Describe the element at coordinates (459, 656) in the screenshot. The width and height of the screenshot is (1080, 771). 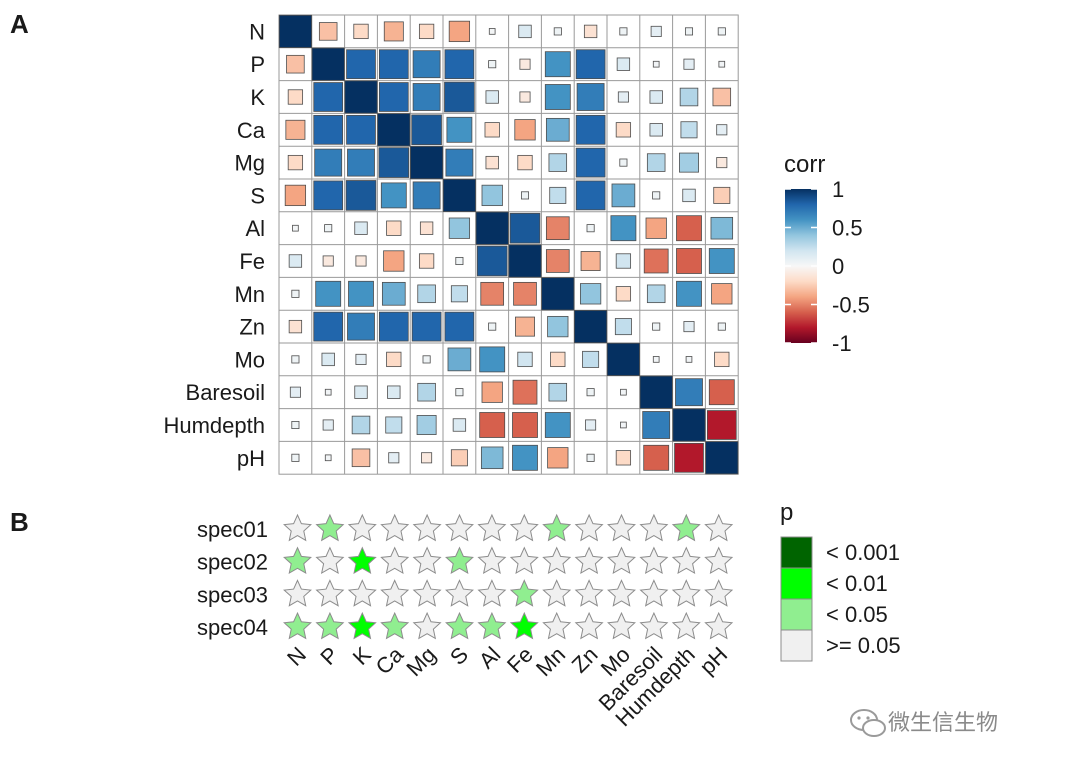
I see `star-col-label: S` at that location.